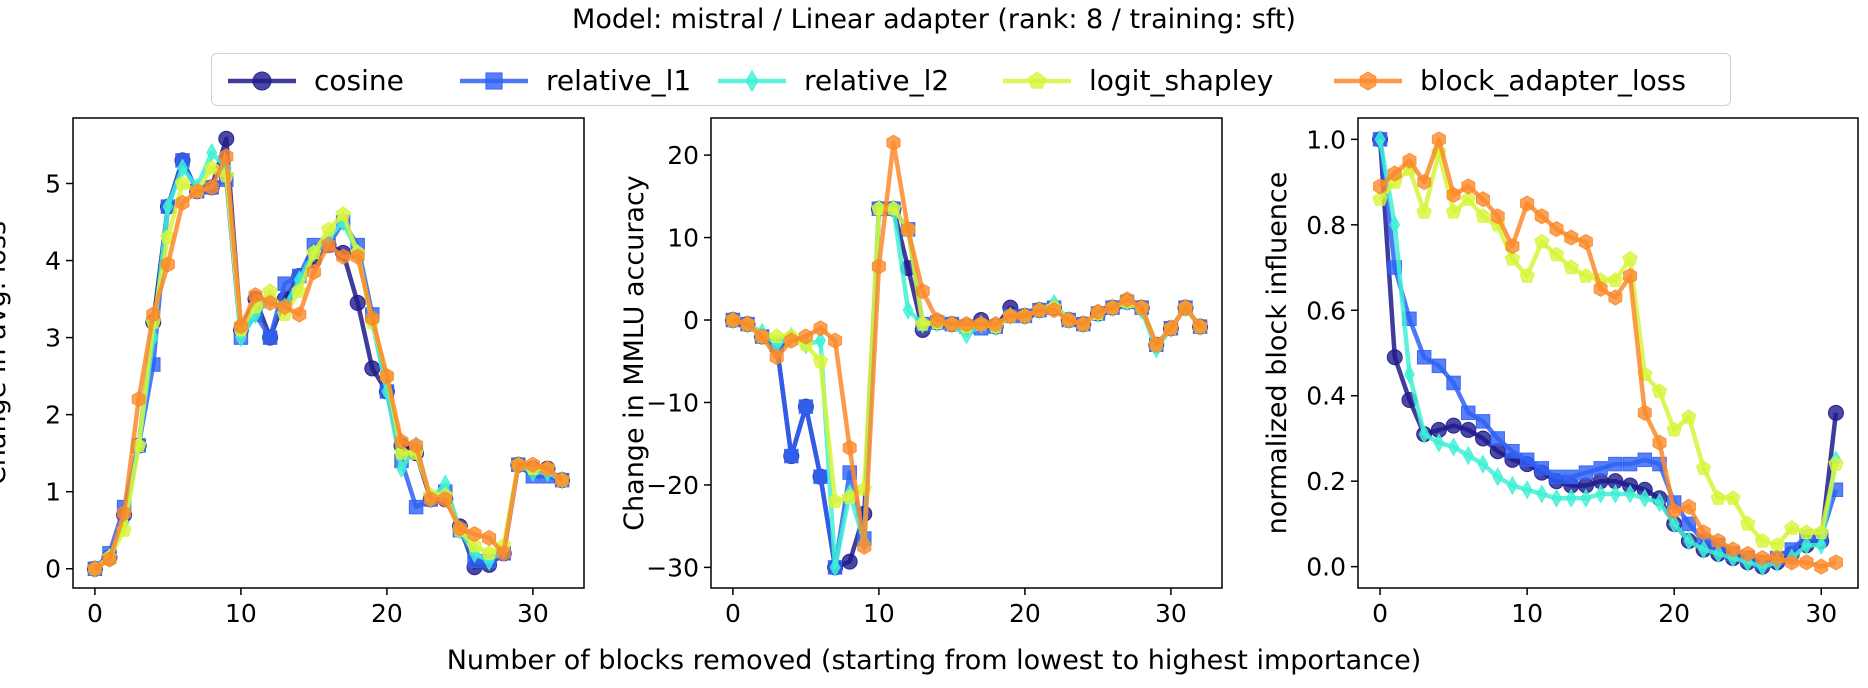  What do you see at coordinates (683, 238) in the screenshot?
I see `y-tick-label: 10` at bounding box center [683, 238].